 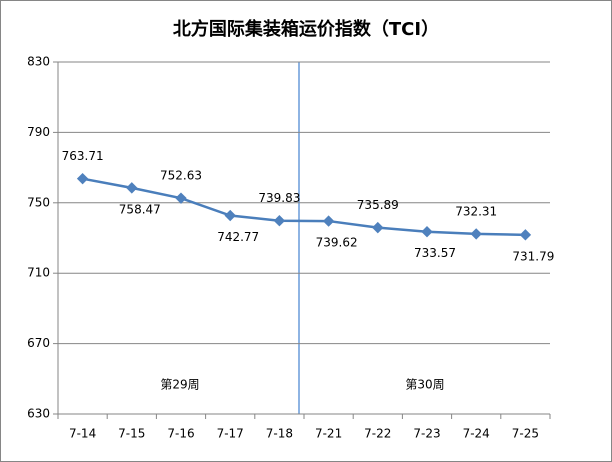 I want to click on line, so click(x=304, y=207).